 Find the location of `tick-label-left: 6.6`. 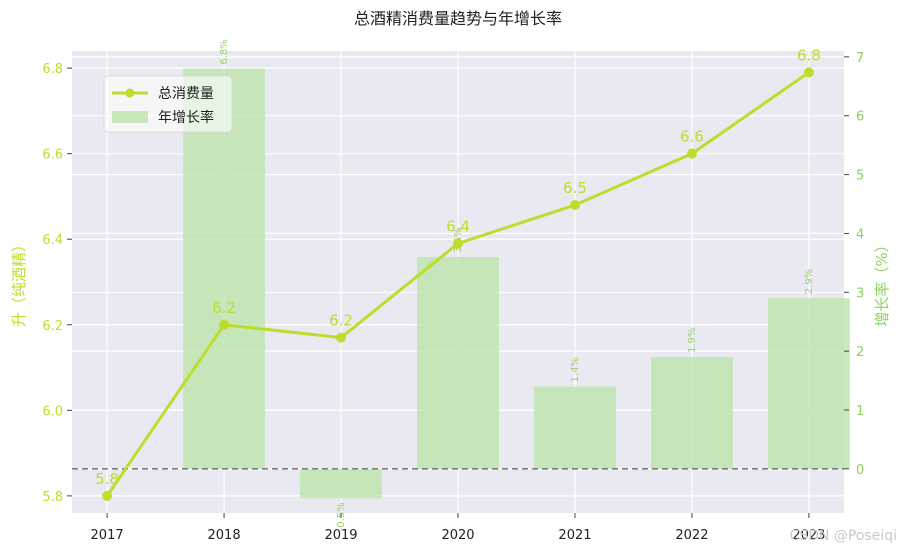

tick-label-left: 6.6 is located at coordinates (52, 155).